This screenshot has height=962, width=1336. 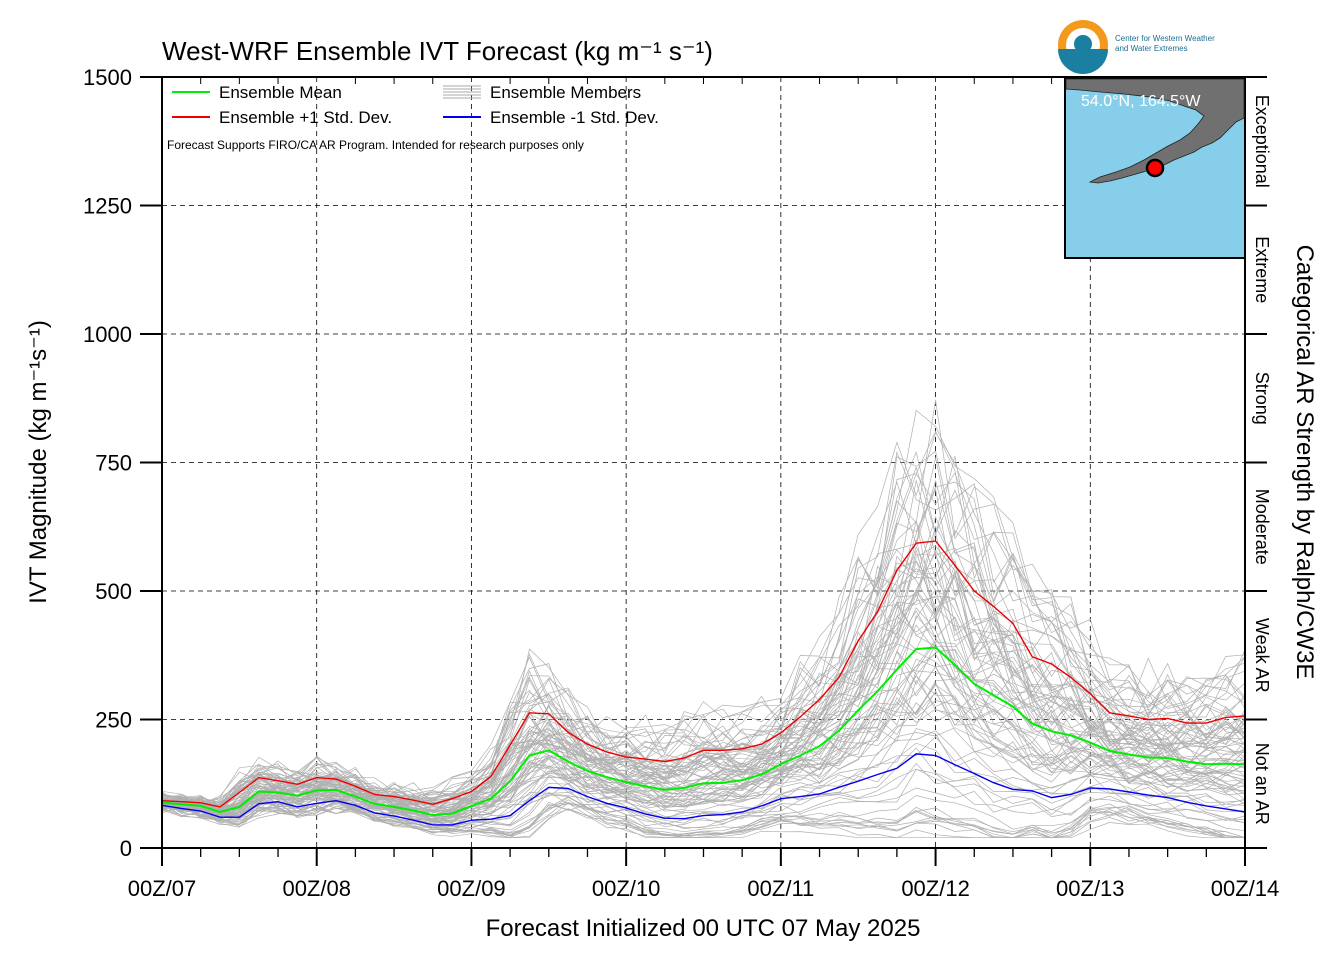 What do you see at coordinates (1304, 462) in the screenshot?
I see `right-axis-label: Categorical AR Strength by Ralph/CW3E` at bounding box center [1304, 462].